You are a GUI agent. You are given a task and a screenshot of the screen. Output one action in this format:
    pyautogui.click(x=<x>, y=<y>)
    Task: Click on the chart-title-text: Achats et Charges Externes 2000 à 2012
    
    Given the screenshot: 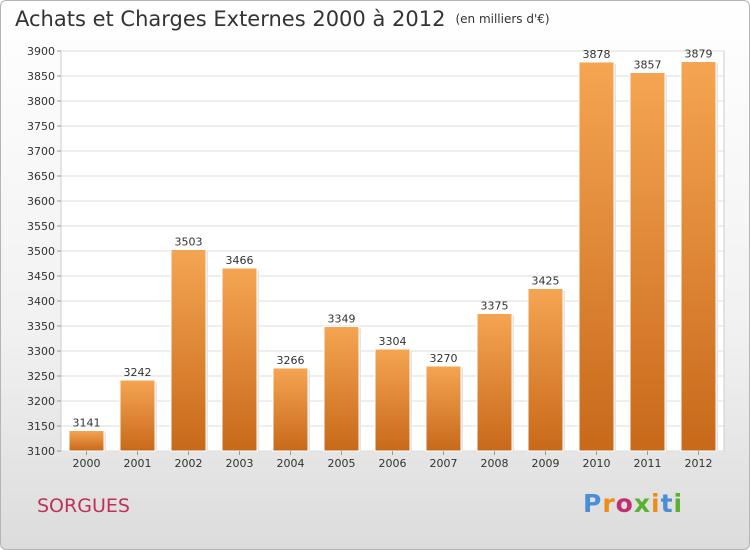 What is the action you would take?
    pyautogui.click(x=230, y=19)
    